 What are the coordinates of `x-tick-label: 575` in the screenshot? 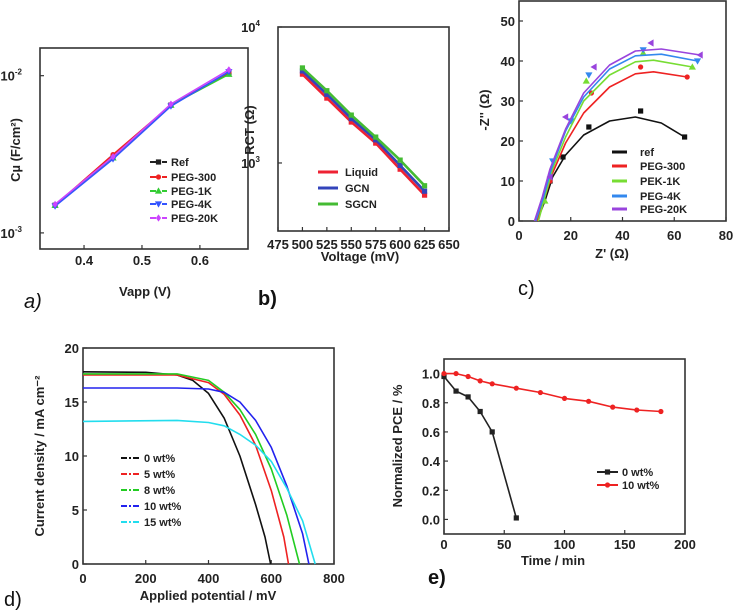 It's located at (376, 244).